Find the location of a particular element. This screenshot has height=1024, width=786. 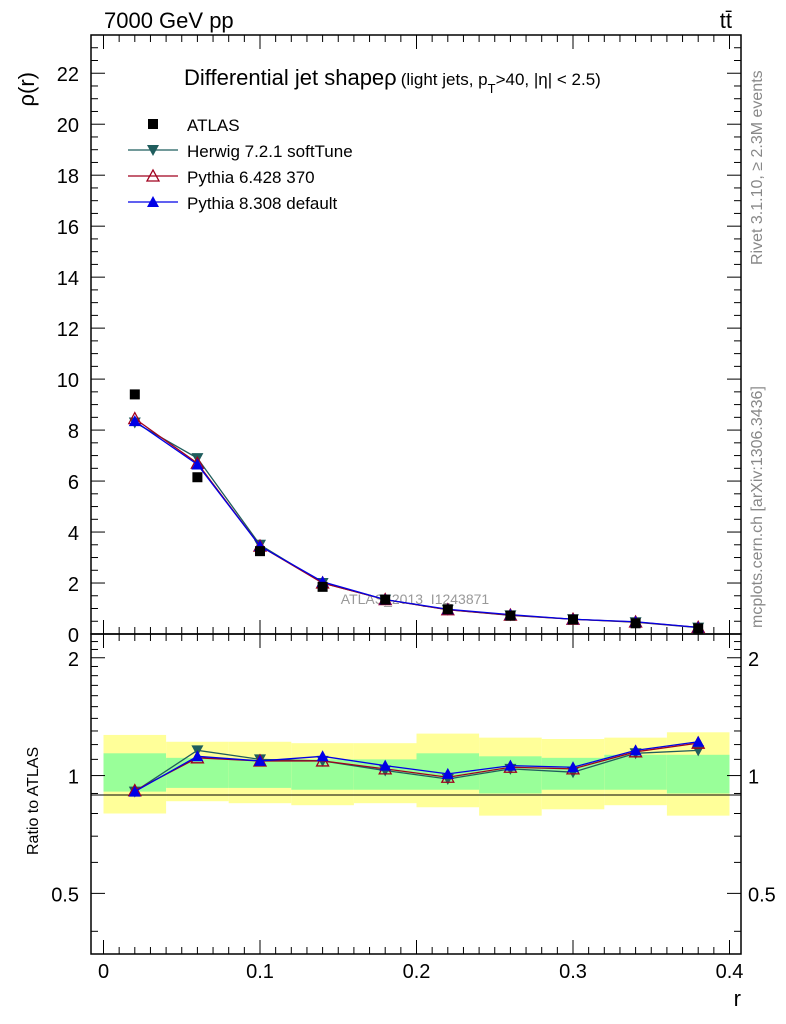

legend-label: Pythia 6.428 370 is located at coordinates (251, 177).